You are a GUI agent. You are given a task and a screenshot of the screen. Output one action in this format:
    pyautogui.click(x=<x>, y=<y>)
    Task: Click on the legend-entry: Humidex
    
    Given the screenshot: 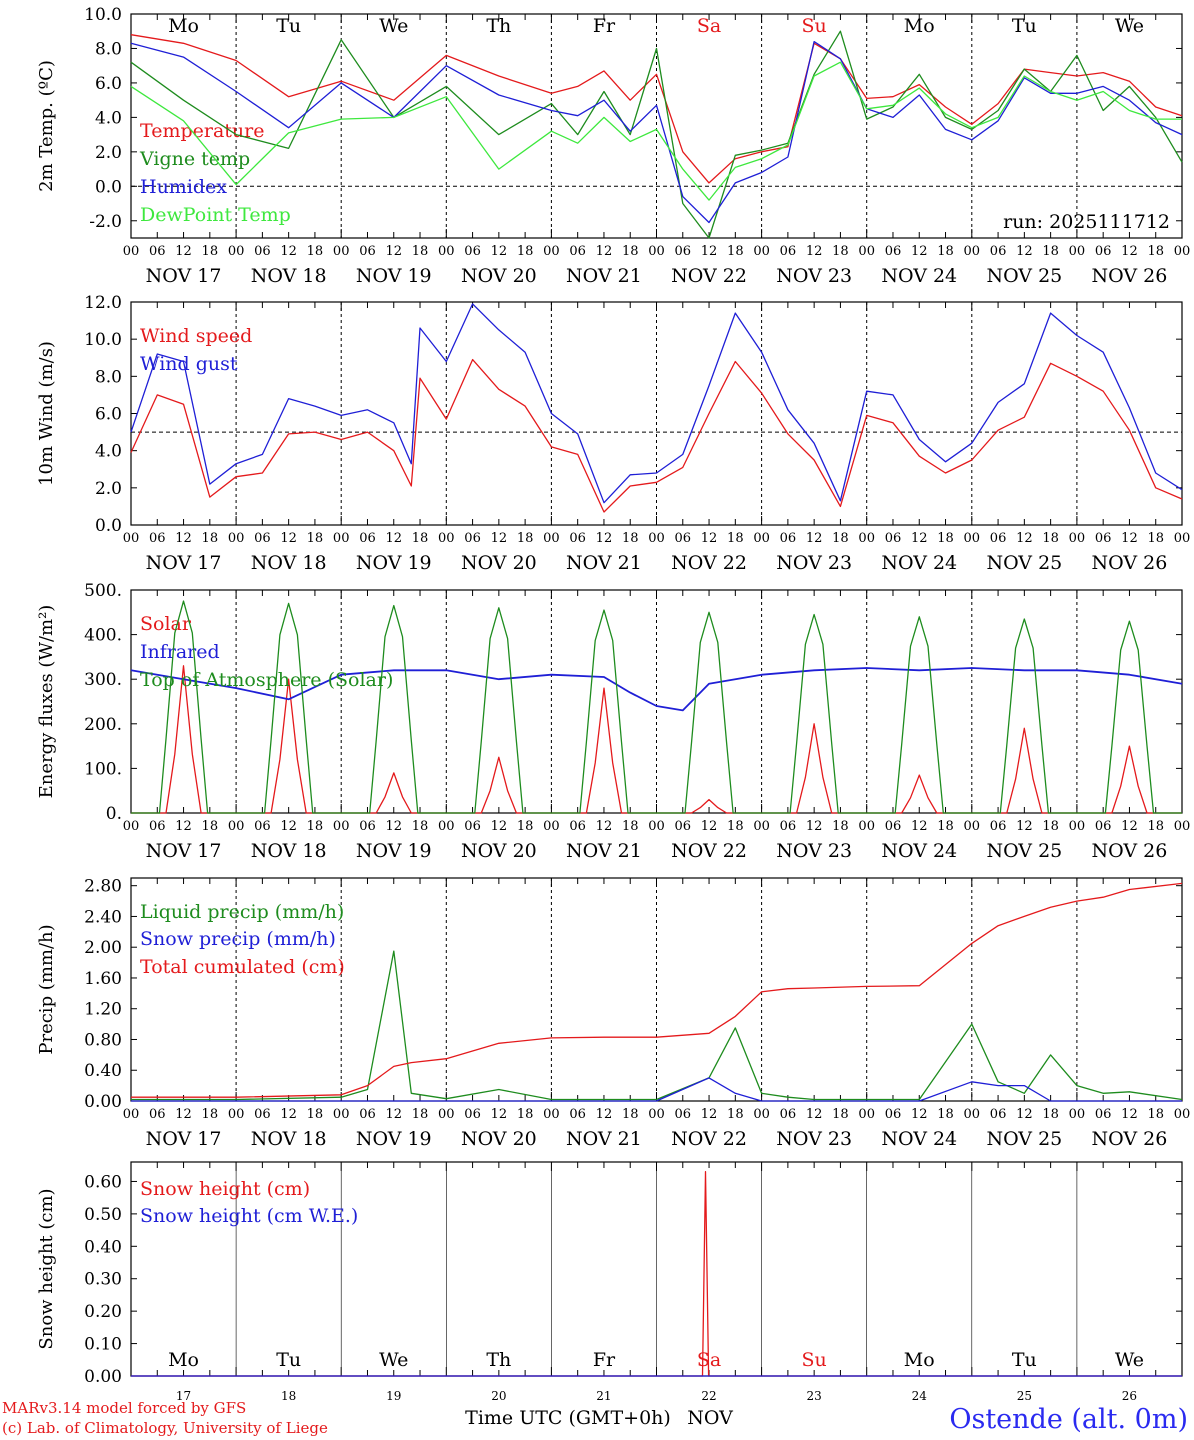 What is the action you would take?
    pyautogui.click(x=183, y=187)
    